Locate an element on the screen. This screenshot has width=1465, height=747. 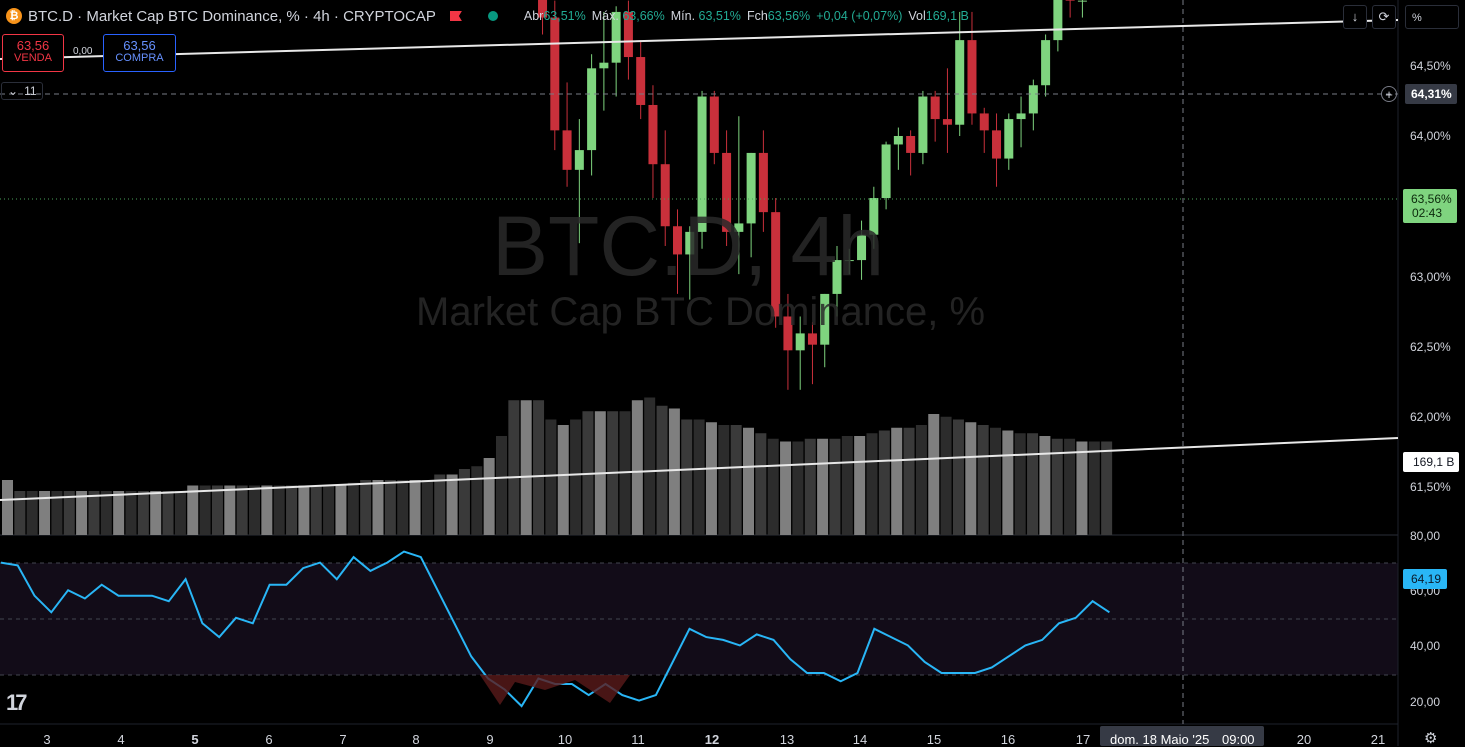
rsi-label-bg is located at coordinates (1425, 579).